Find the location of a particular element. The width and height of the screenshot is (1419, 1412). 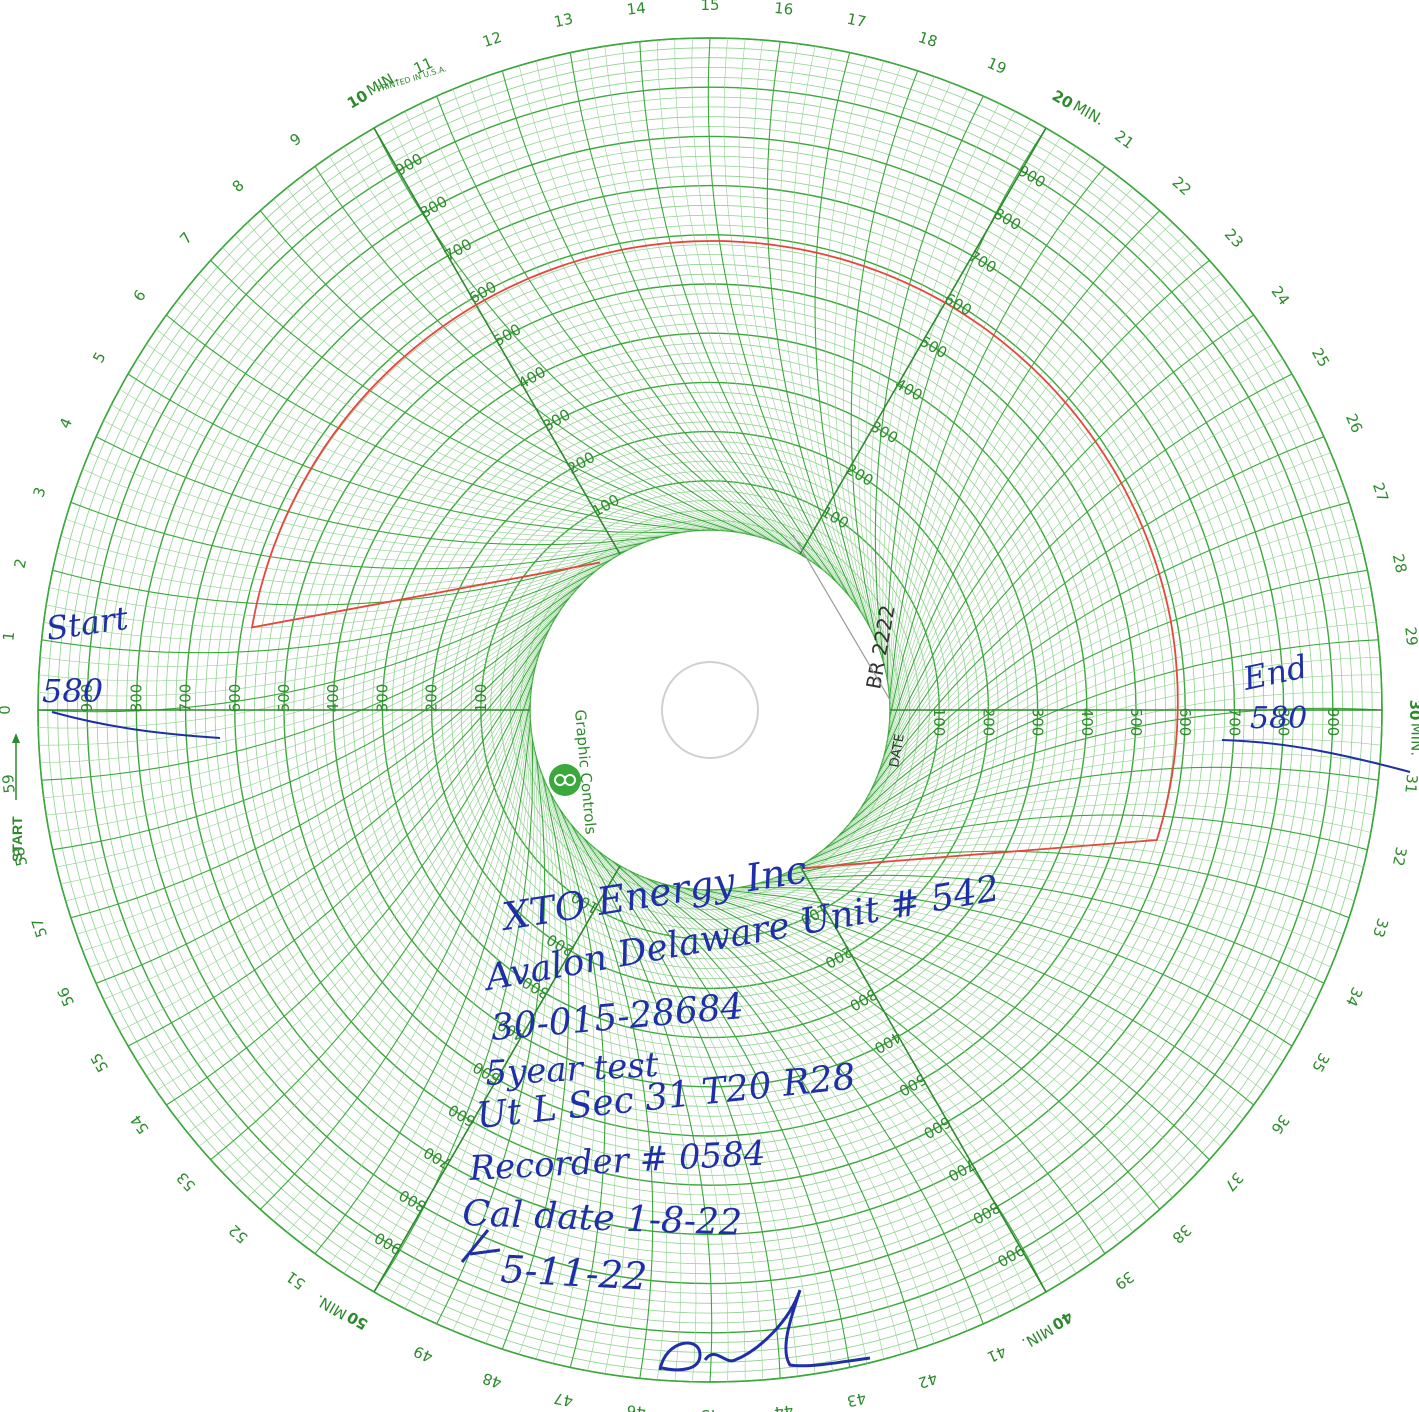

hand-start-word: Start is located at coordinates (87, 623).